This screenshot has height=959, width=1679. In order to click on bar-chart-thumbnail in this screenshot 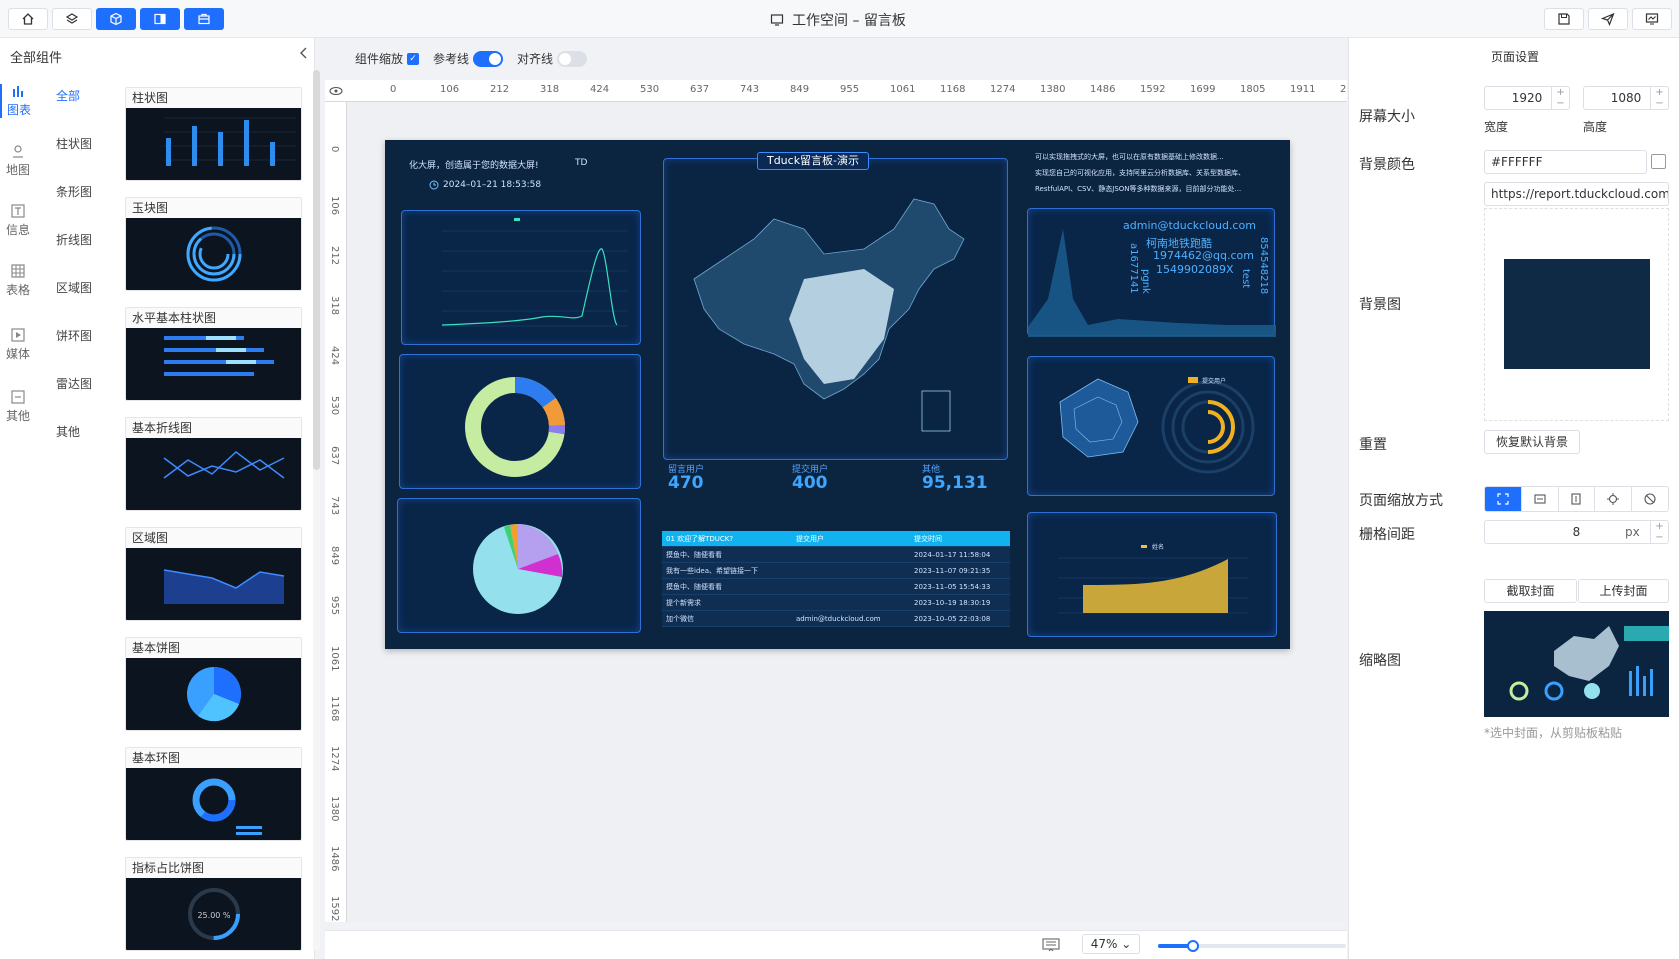, I will do `click(213, 144)`.